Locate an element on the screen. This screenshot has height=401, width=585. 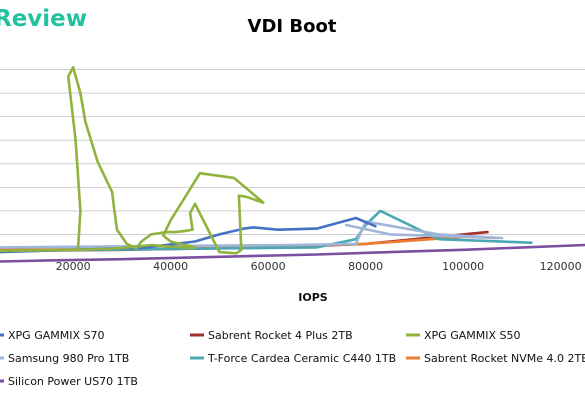
brand-logo: Review is located at coordinates (43, 19).